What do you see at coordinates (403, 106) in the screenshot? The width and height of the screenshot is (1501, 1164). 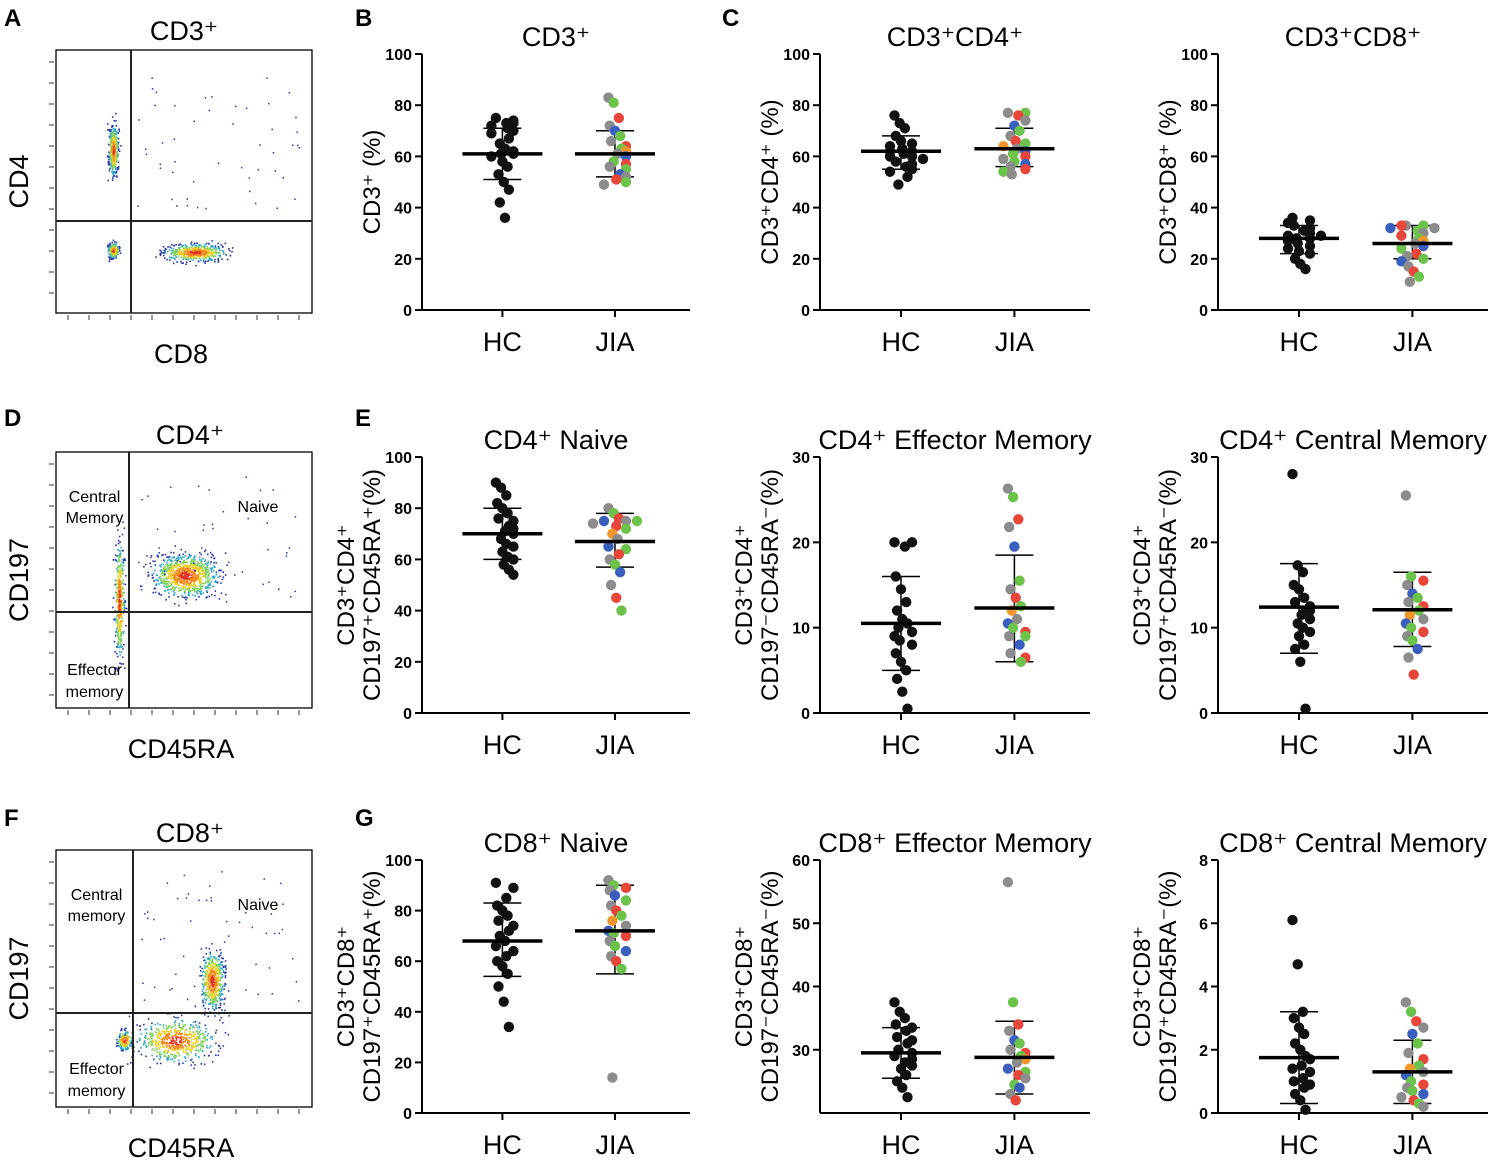 I see `y-tick-label: 80` at bounding box center [403, 106].